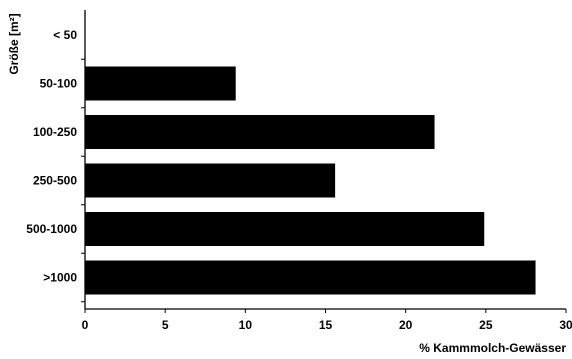 Image resolution: width=572 pixels, height=359 pixels. Describe the element at coordinates (565, 325) in the screenshot. I see `x-tick-label: 30` at that location.